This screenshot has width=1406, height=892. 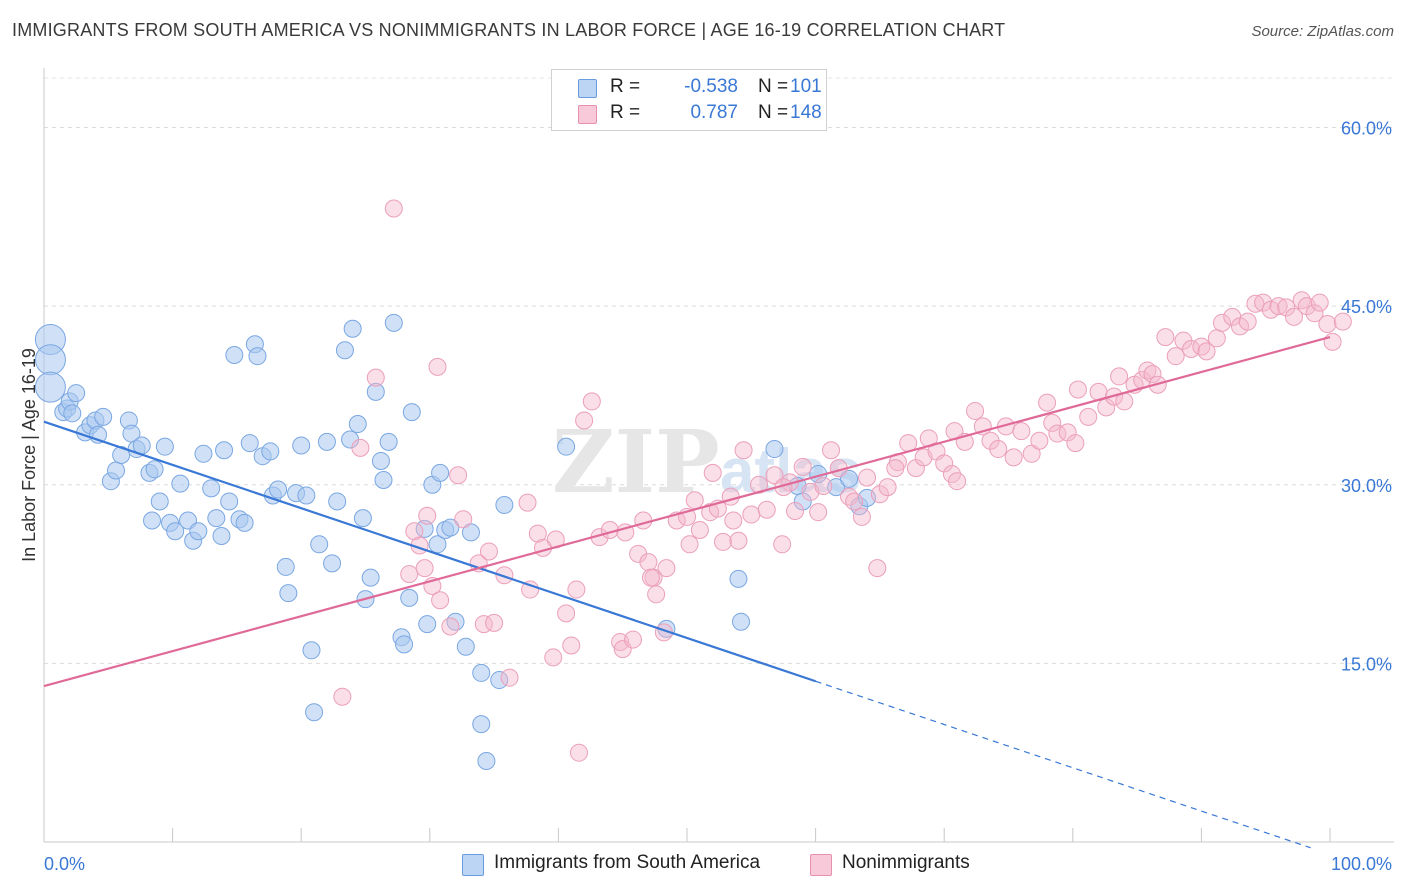 I want to click on legend-swatch-pink, so click(x=587, y=114).